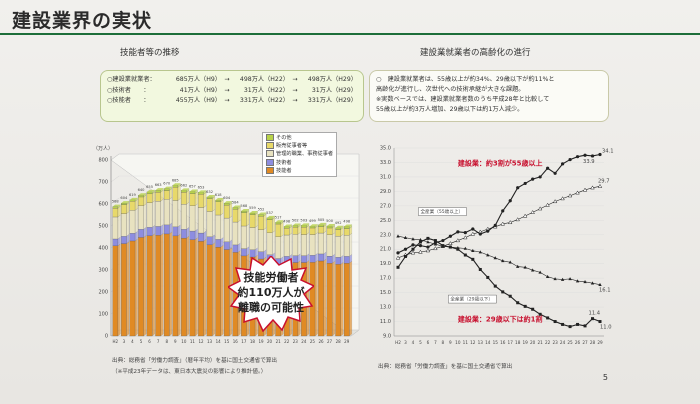 The width and height of the screenshot is (700, 404). I want to click on bar-total-label: 670, so click(167, 184).